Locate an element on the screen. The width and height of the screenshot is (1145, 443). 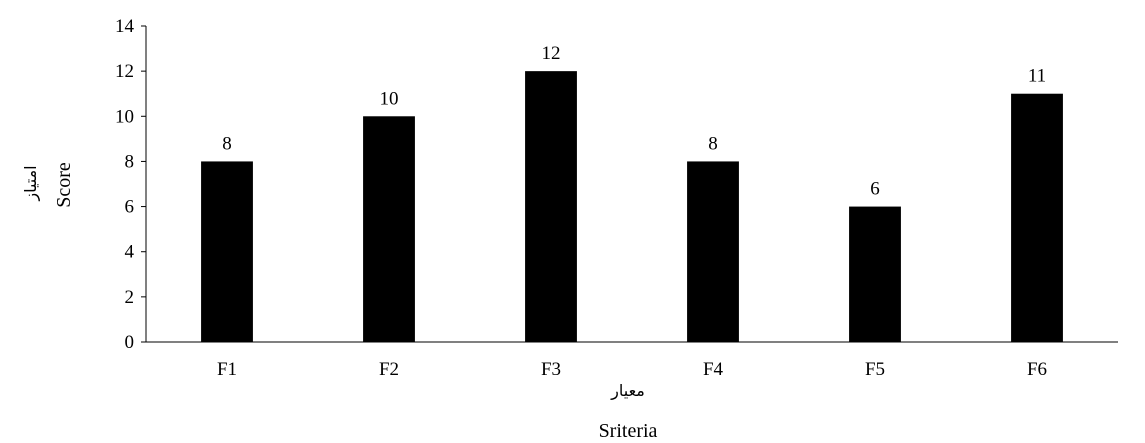
data-label-f6: 11 is located at coordinates (1037, 76).